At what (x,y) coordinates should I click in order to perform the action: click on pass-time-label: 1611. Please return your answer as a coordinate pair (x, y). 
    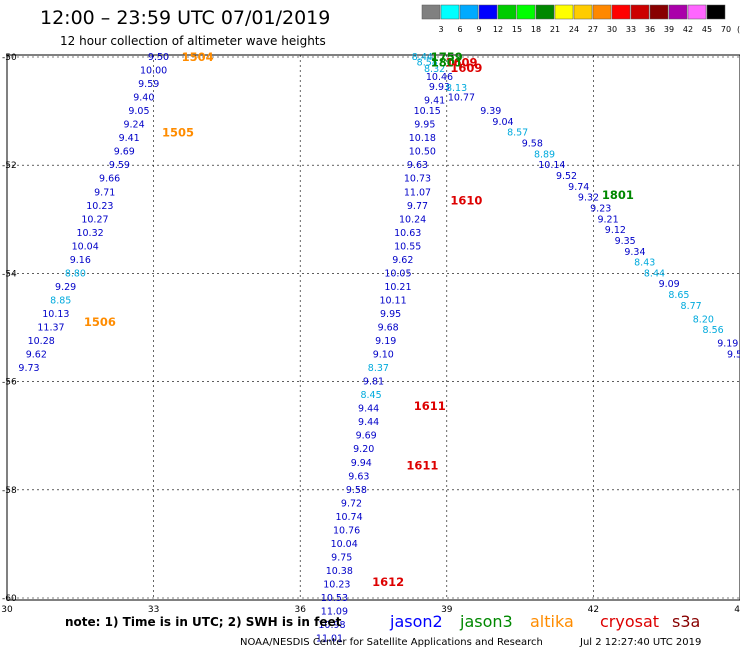
    Looking at the image, I should click on (422, 465).